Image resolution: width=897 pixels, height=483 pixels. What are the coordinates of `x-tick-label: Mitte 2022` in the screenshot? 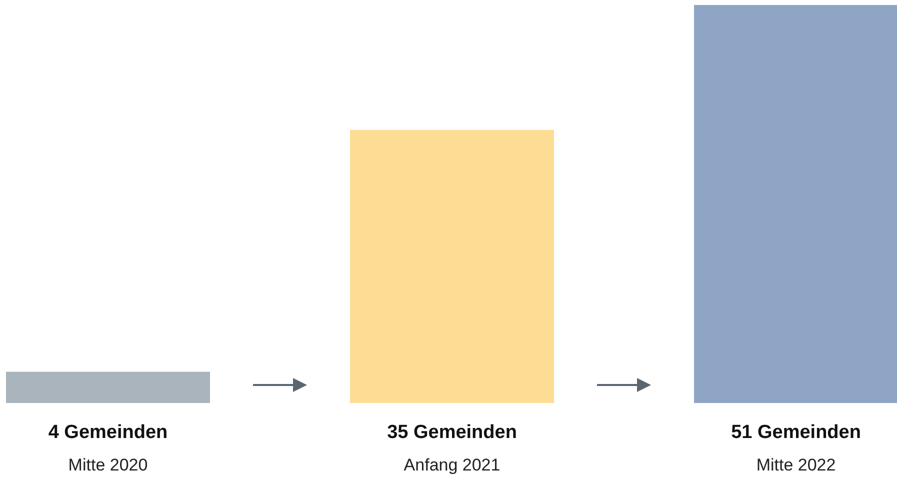 It's located at (796, 465).